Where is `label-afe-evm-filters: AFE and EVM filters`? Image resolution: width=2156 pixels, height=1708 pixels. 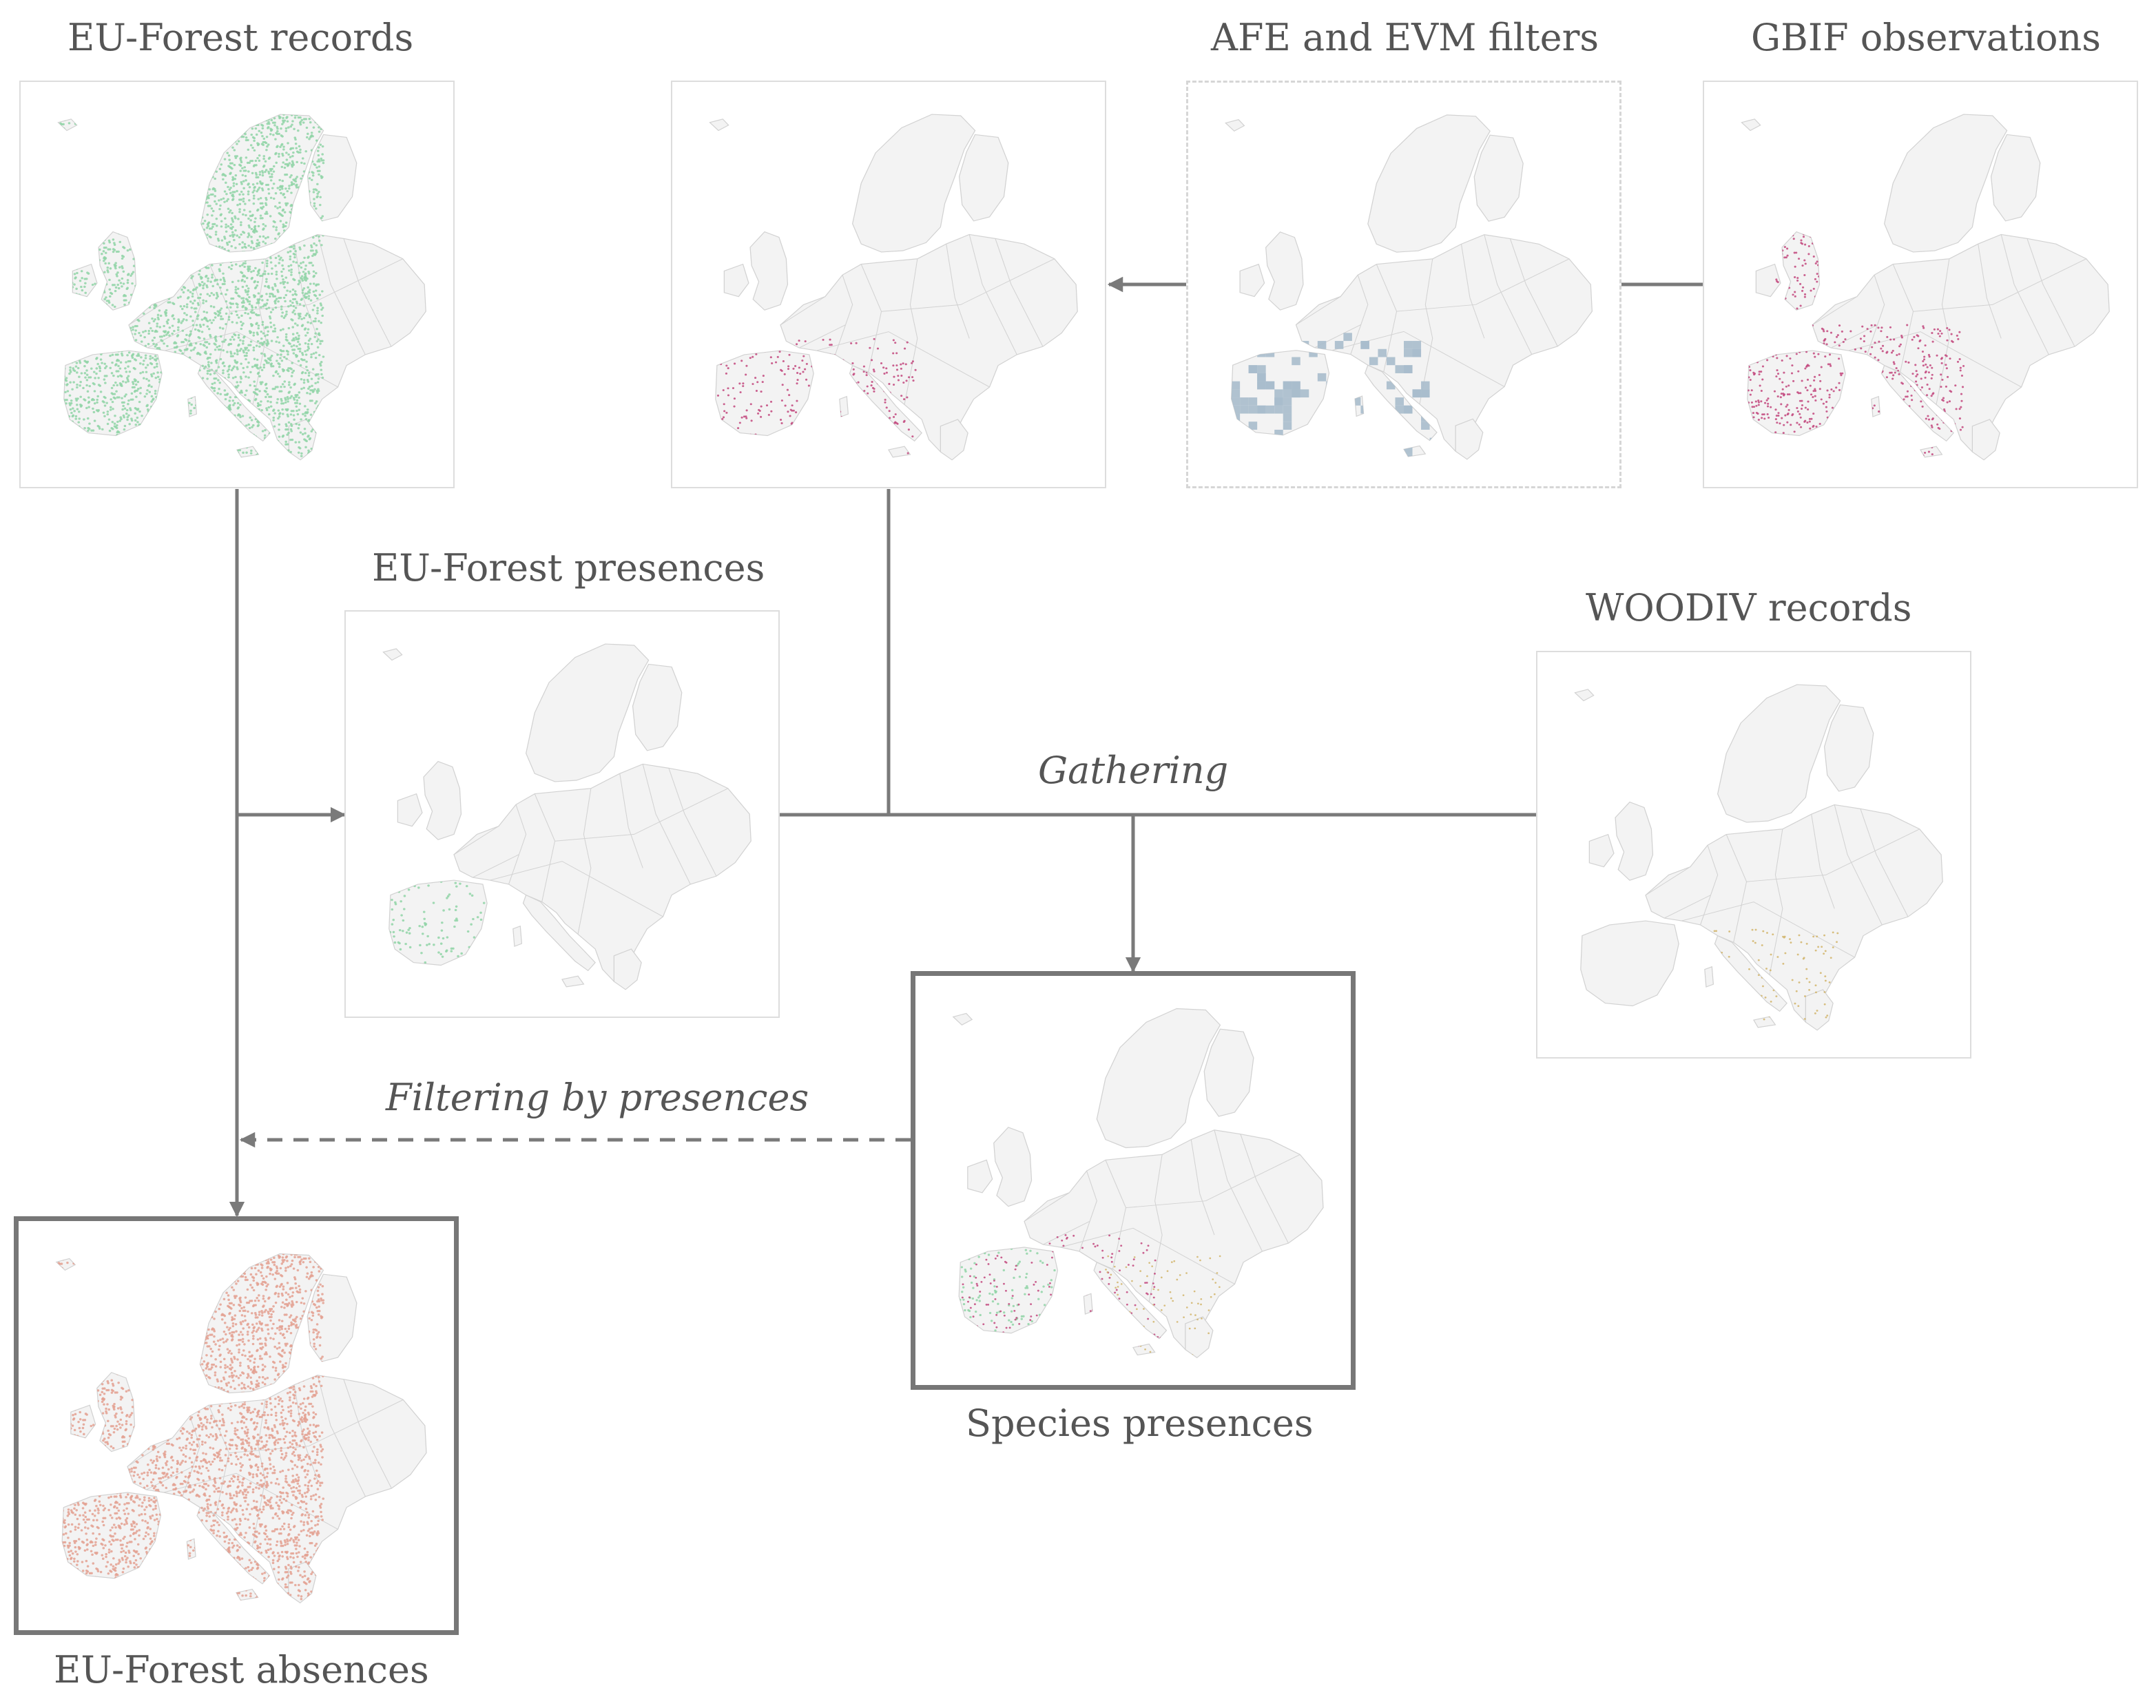 label-afe-evm-filters: AFE and EVM filters is located at coordinates (1405, 37).